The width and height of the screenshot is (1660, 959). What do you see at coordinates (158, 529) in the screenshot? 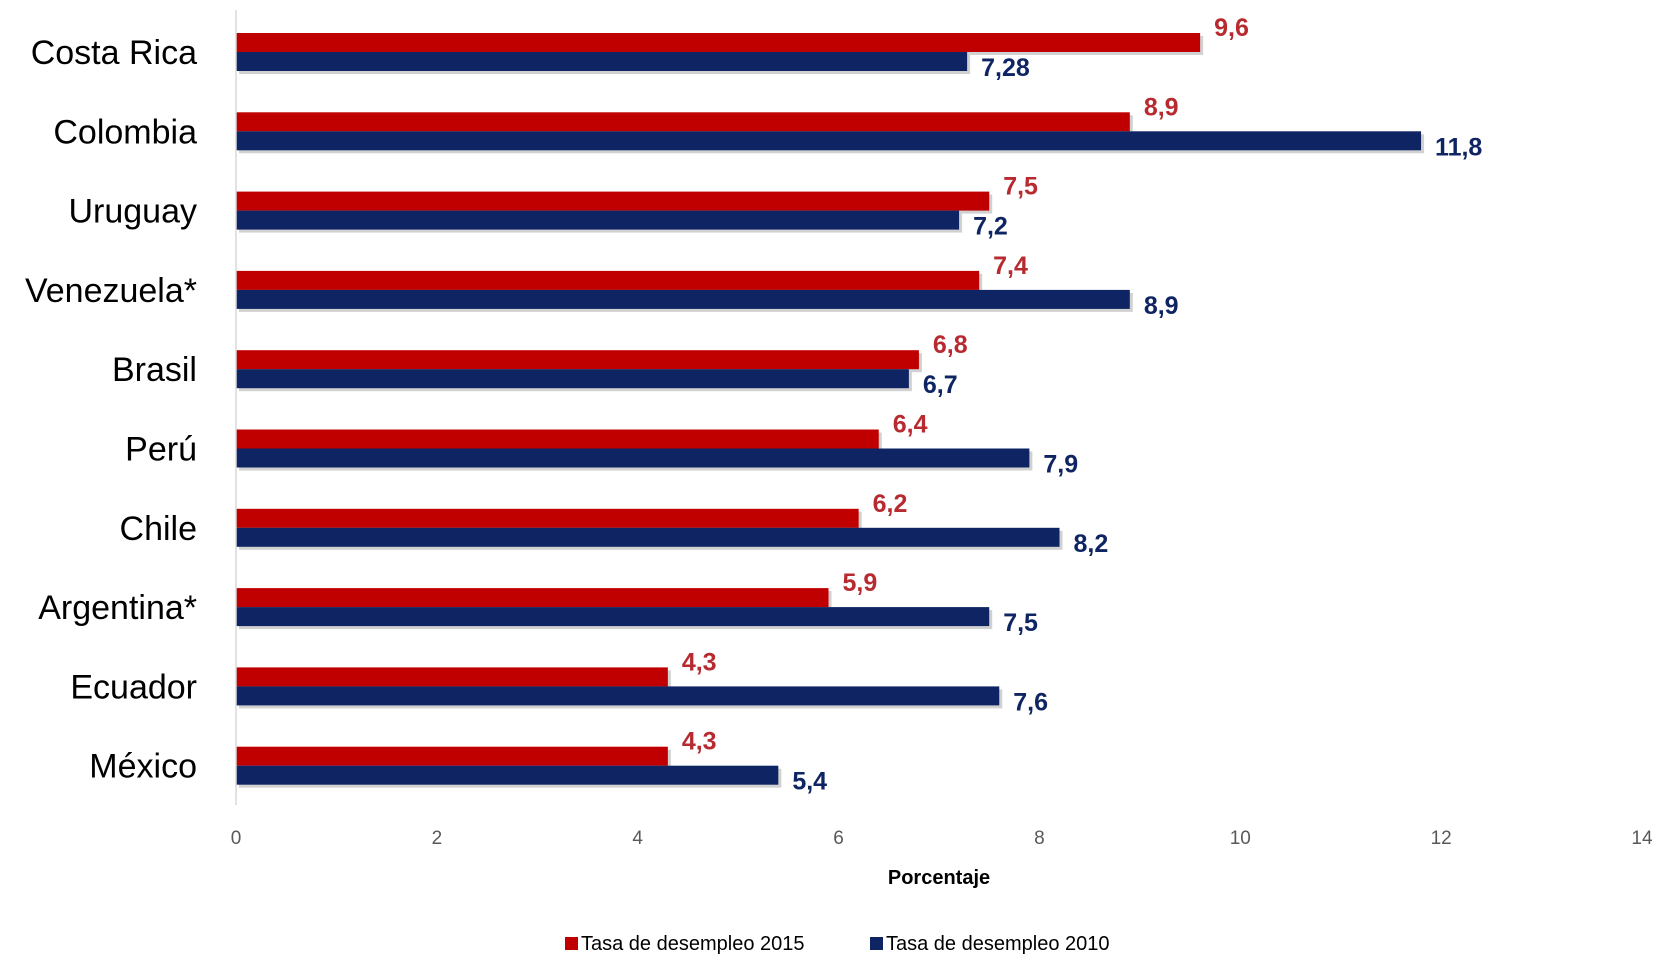
I see `category-label: Chile` at bounding box center [158, 529].